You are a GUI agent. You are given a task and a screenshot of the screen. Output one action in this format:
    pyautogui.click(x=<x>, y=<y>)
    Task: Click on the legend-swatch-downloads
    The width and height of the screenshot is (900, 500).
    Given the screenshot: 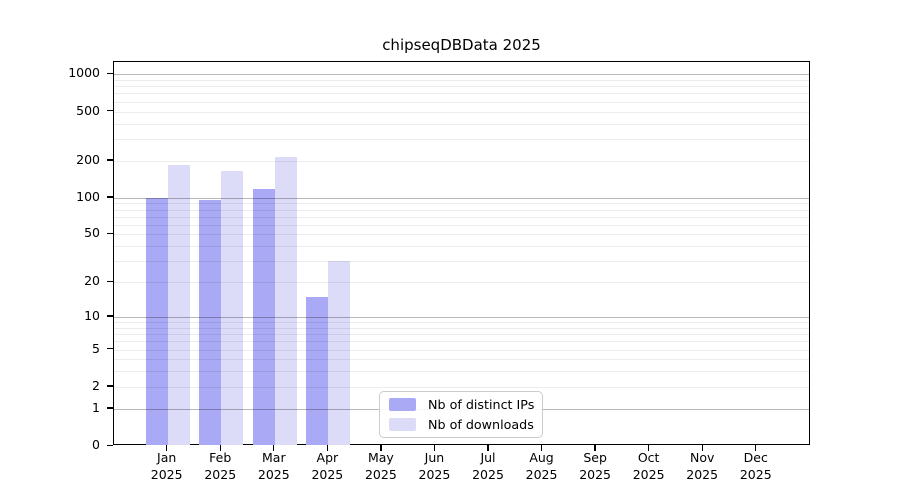 What is the action you would take?
    pyautogui.click(x=402, y=424)
    